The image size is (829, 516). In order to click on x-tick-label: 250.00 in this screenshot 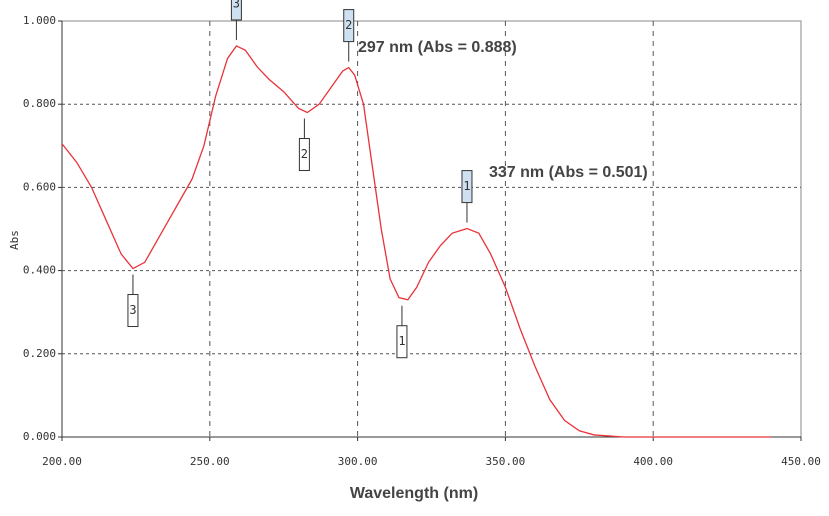, I will do `click(210, 461)`.